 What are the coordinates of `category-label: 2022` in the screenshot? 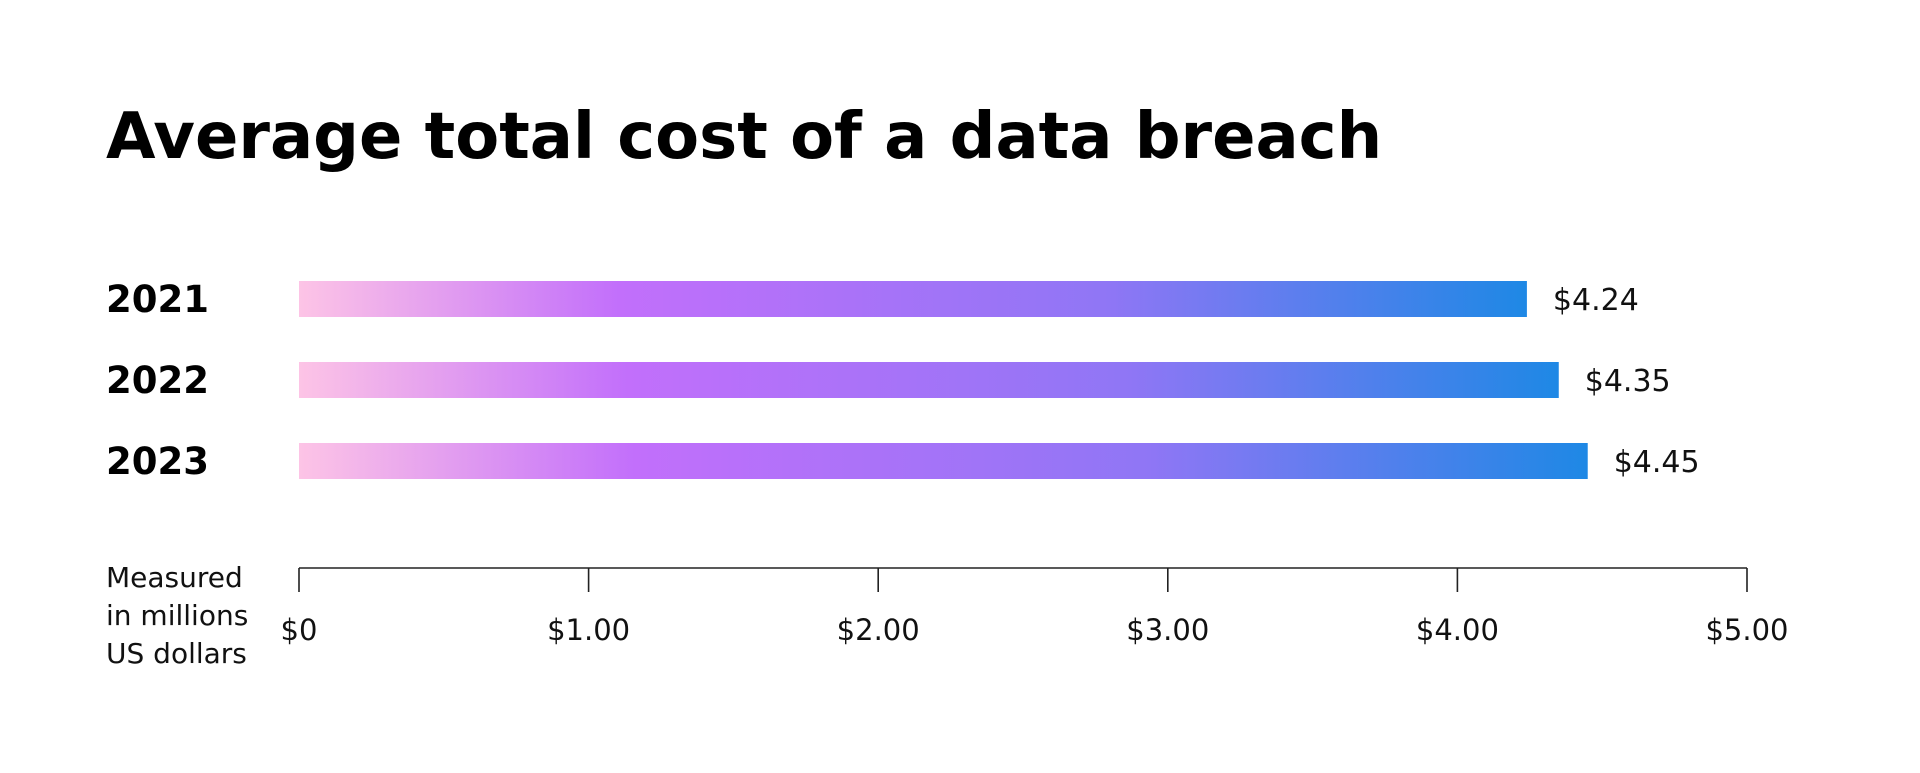 It's located at (157, 380).